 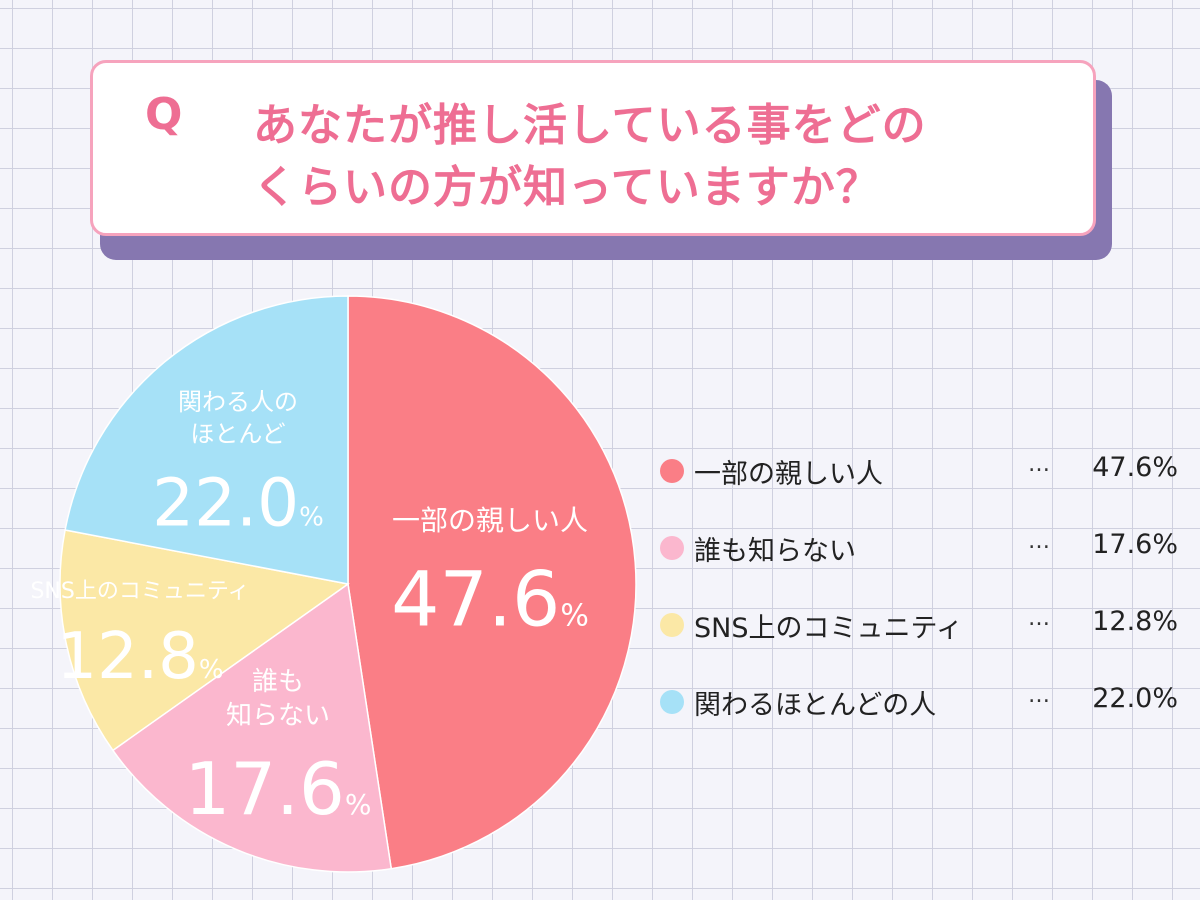 I want to click on question-mark-q: Q, so click(x=164, y=114).